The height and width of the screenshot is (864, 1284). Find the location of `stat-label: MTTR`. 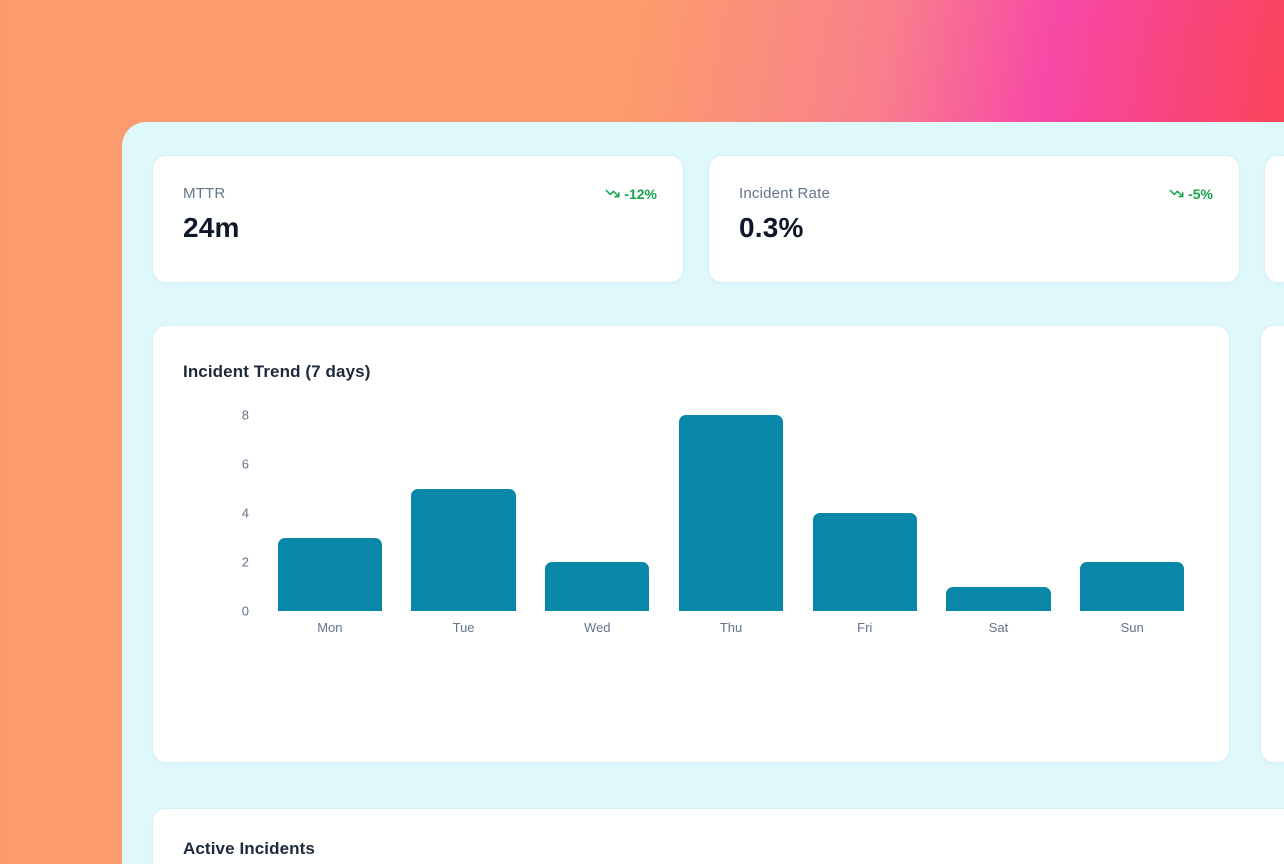

stat-label: MTTR is located at coordinates (204, 193).